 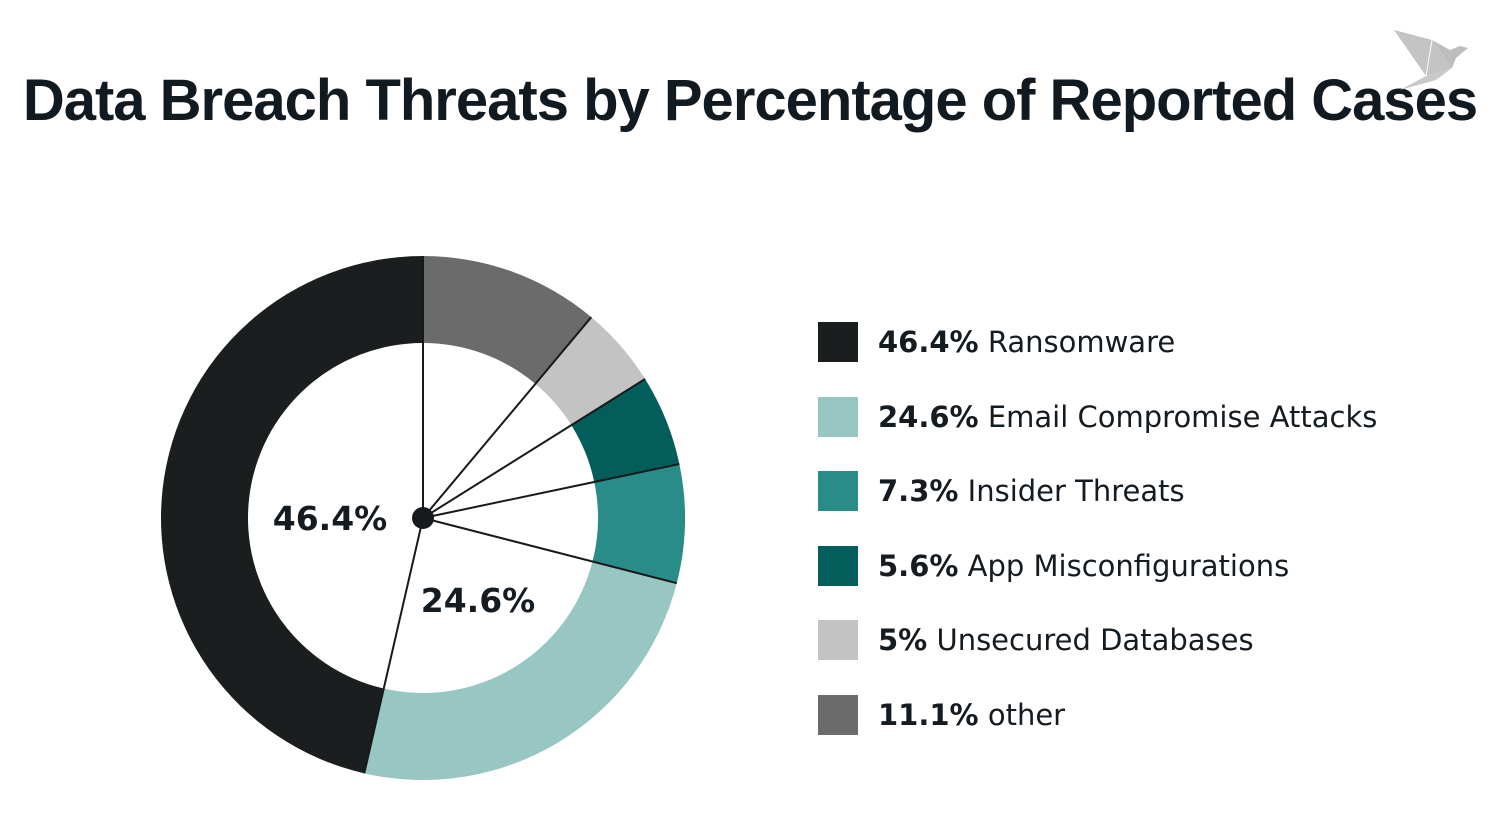 I want to click on legend-label: 11.1% other, so click(x=972, y=714).